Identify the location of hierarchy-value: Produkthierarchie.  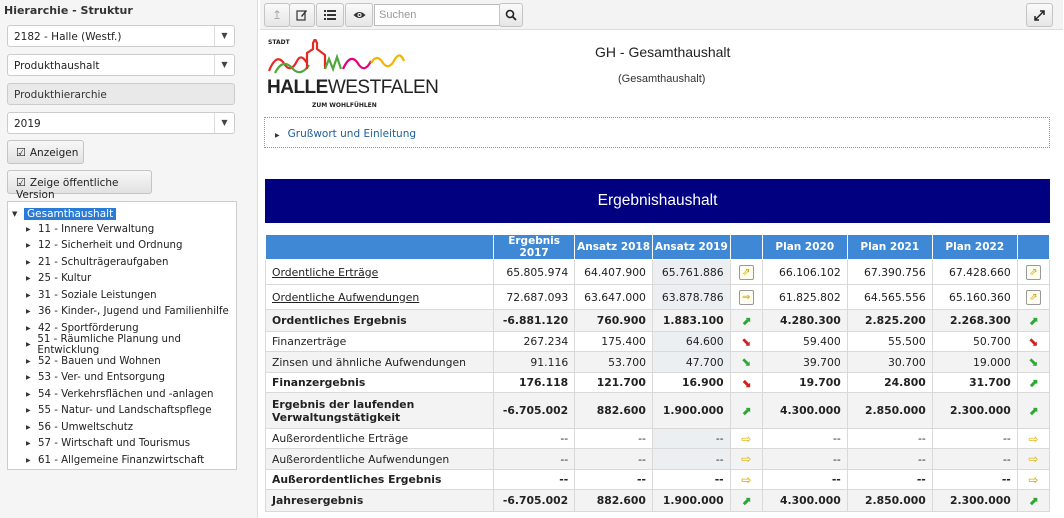
(60, 95).